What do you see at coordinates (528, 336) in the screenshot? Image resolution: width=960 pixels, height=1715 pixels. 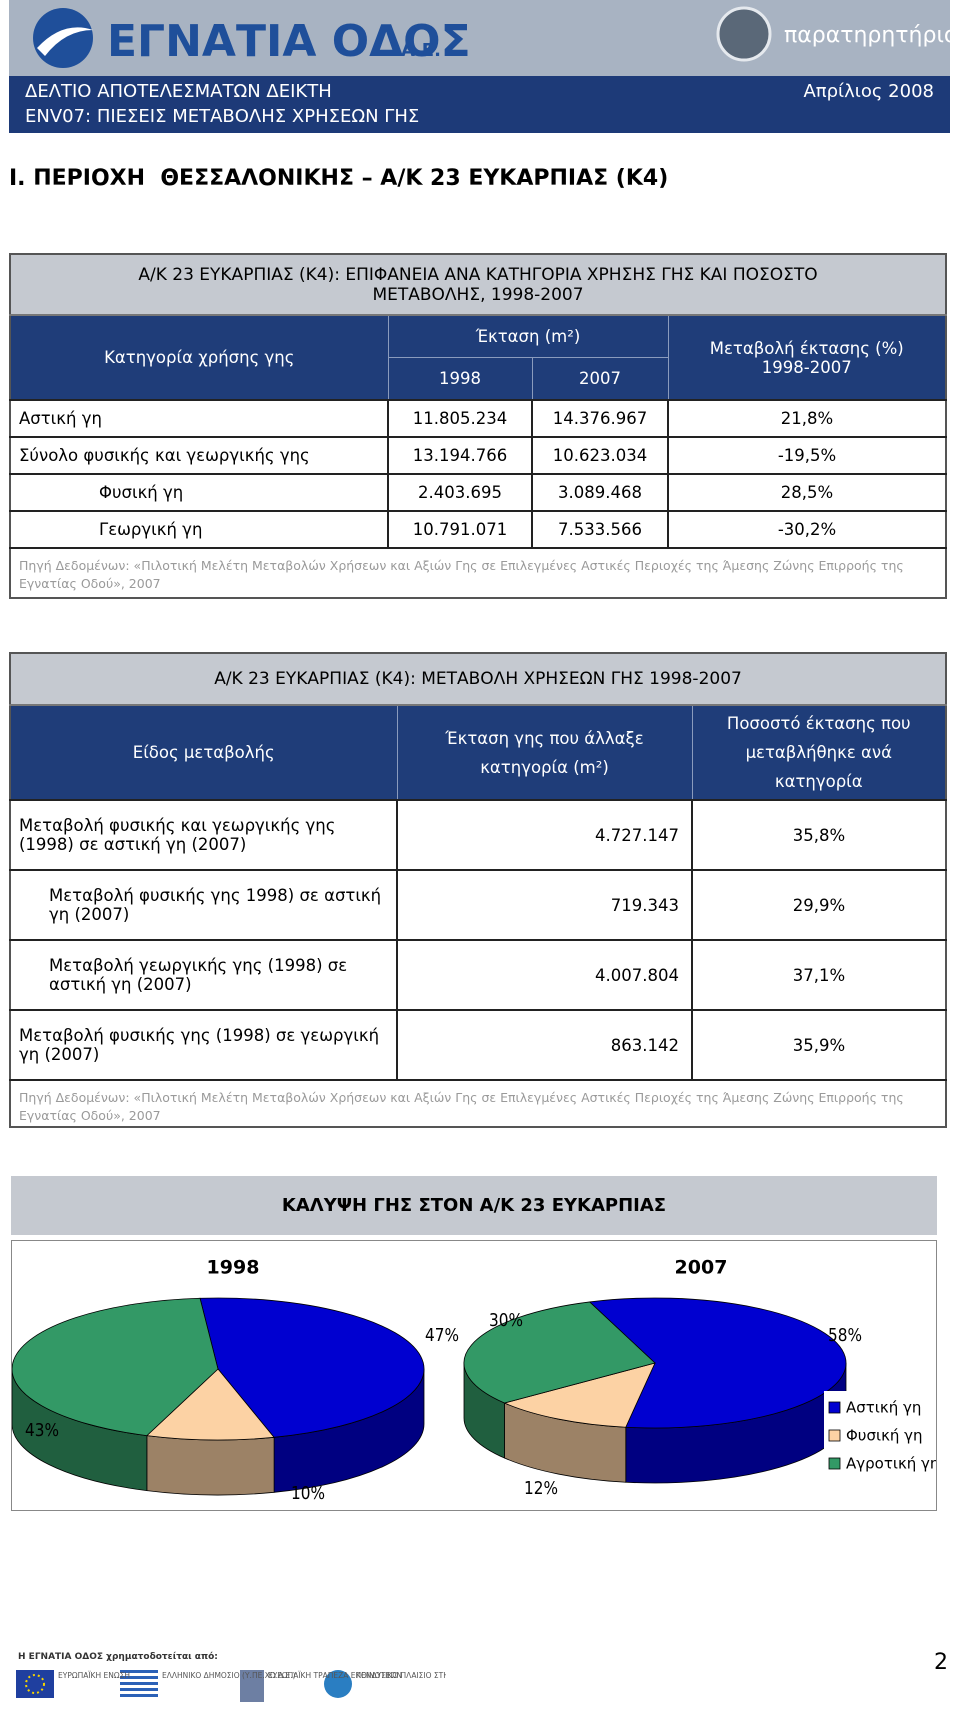 I see `header-cell: Έκταση (m²)` at bounding box center [528, 336].